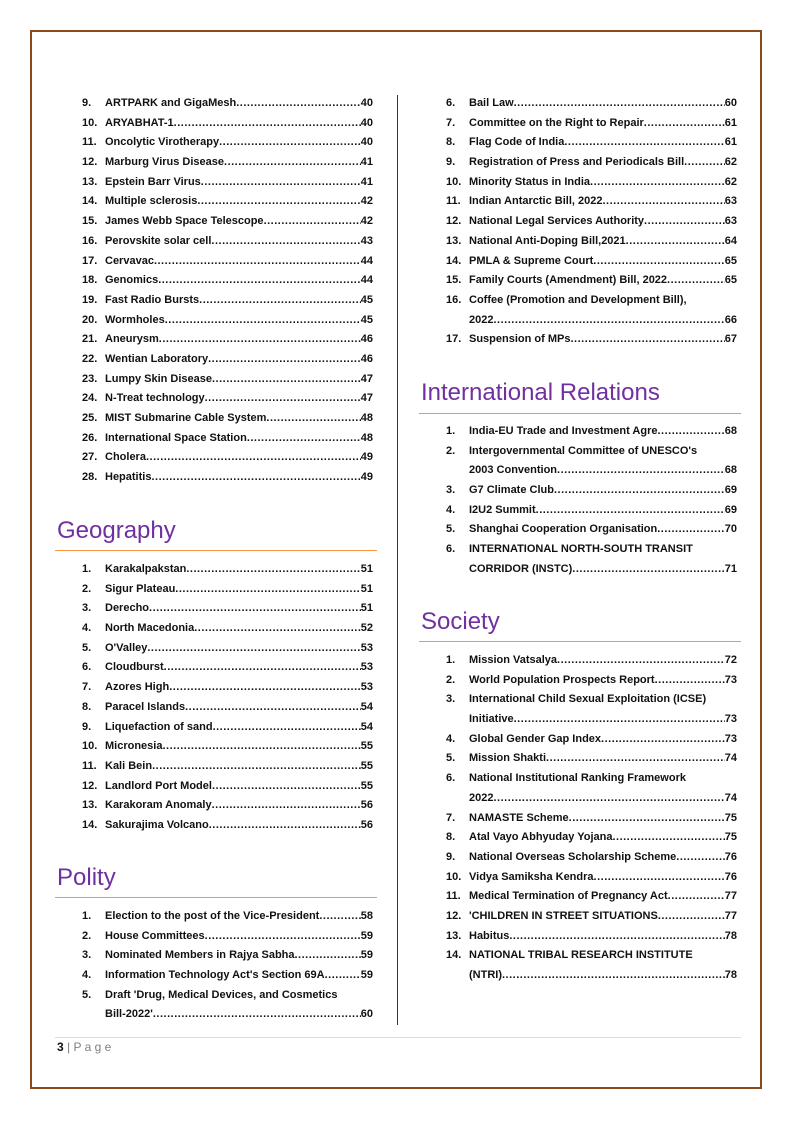 This screenshot has height=1123, width=794. I want to click on entry-number: 8., so click(87, 706).